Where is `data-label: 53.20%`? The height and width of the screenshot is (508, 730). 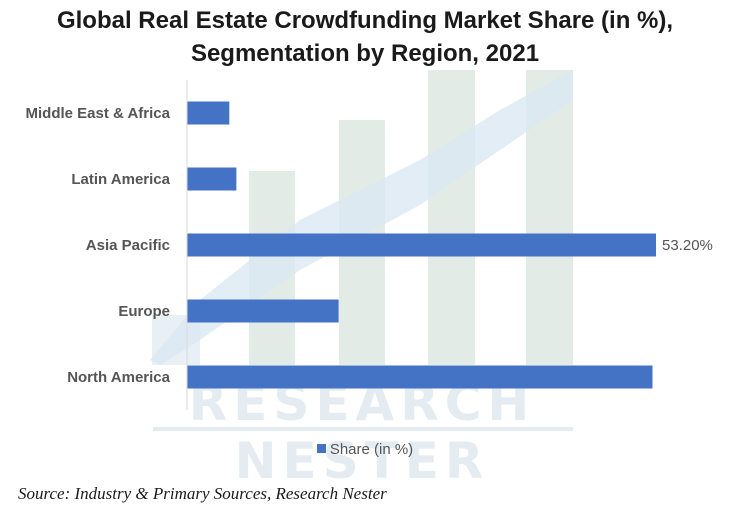 data-label: 53.20% is located at coordinates (687, 245).